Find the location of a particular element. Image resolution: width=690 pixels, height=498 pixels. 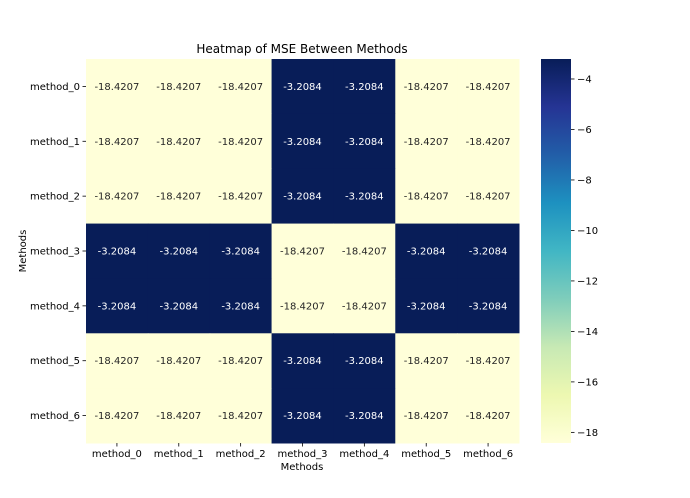

y-tick-label: method_0 is located at coordinates (55, 87).